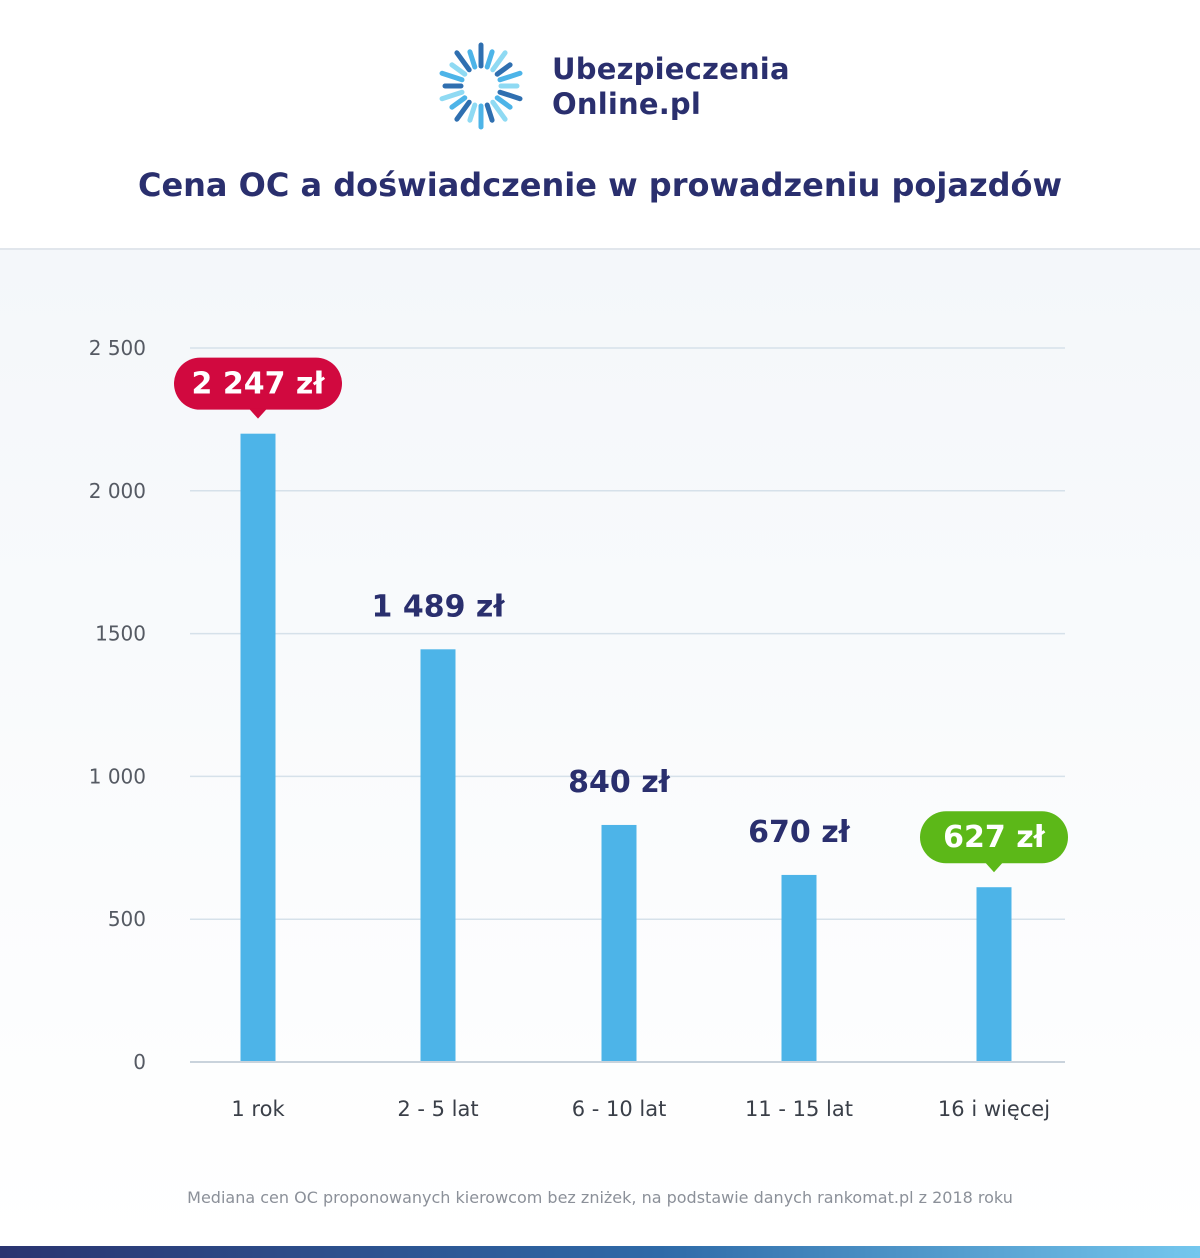 This screenshot has width=1200, height=1258. I want to click on brand-line-1: Ubezpieczenia, so click(671, 69).